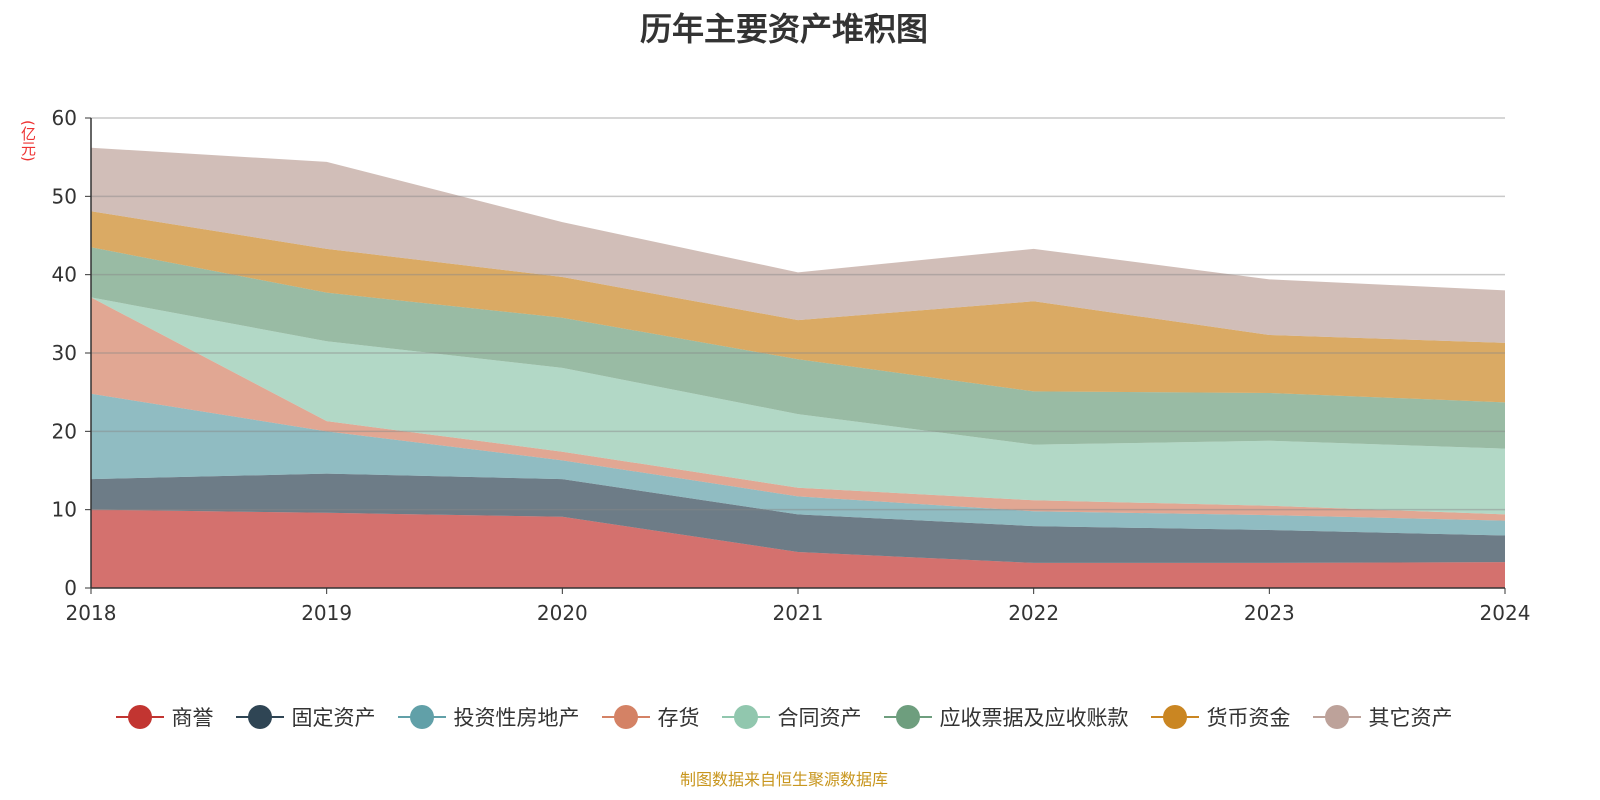 The image size is (1600, 800). I want to click on legend-item: 固定资产, so click(305, 717).